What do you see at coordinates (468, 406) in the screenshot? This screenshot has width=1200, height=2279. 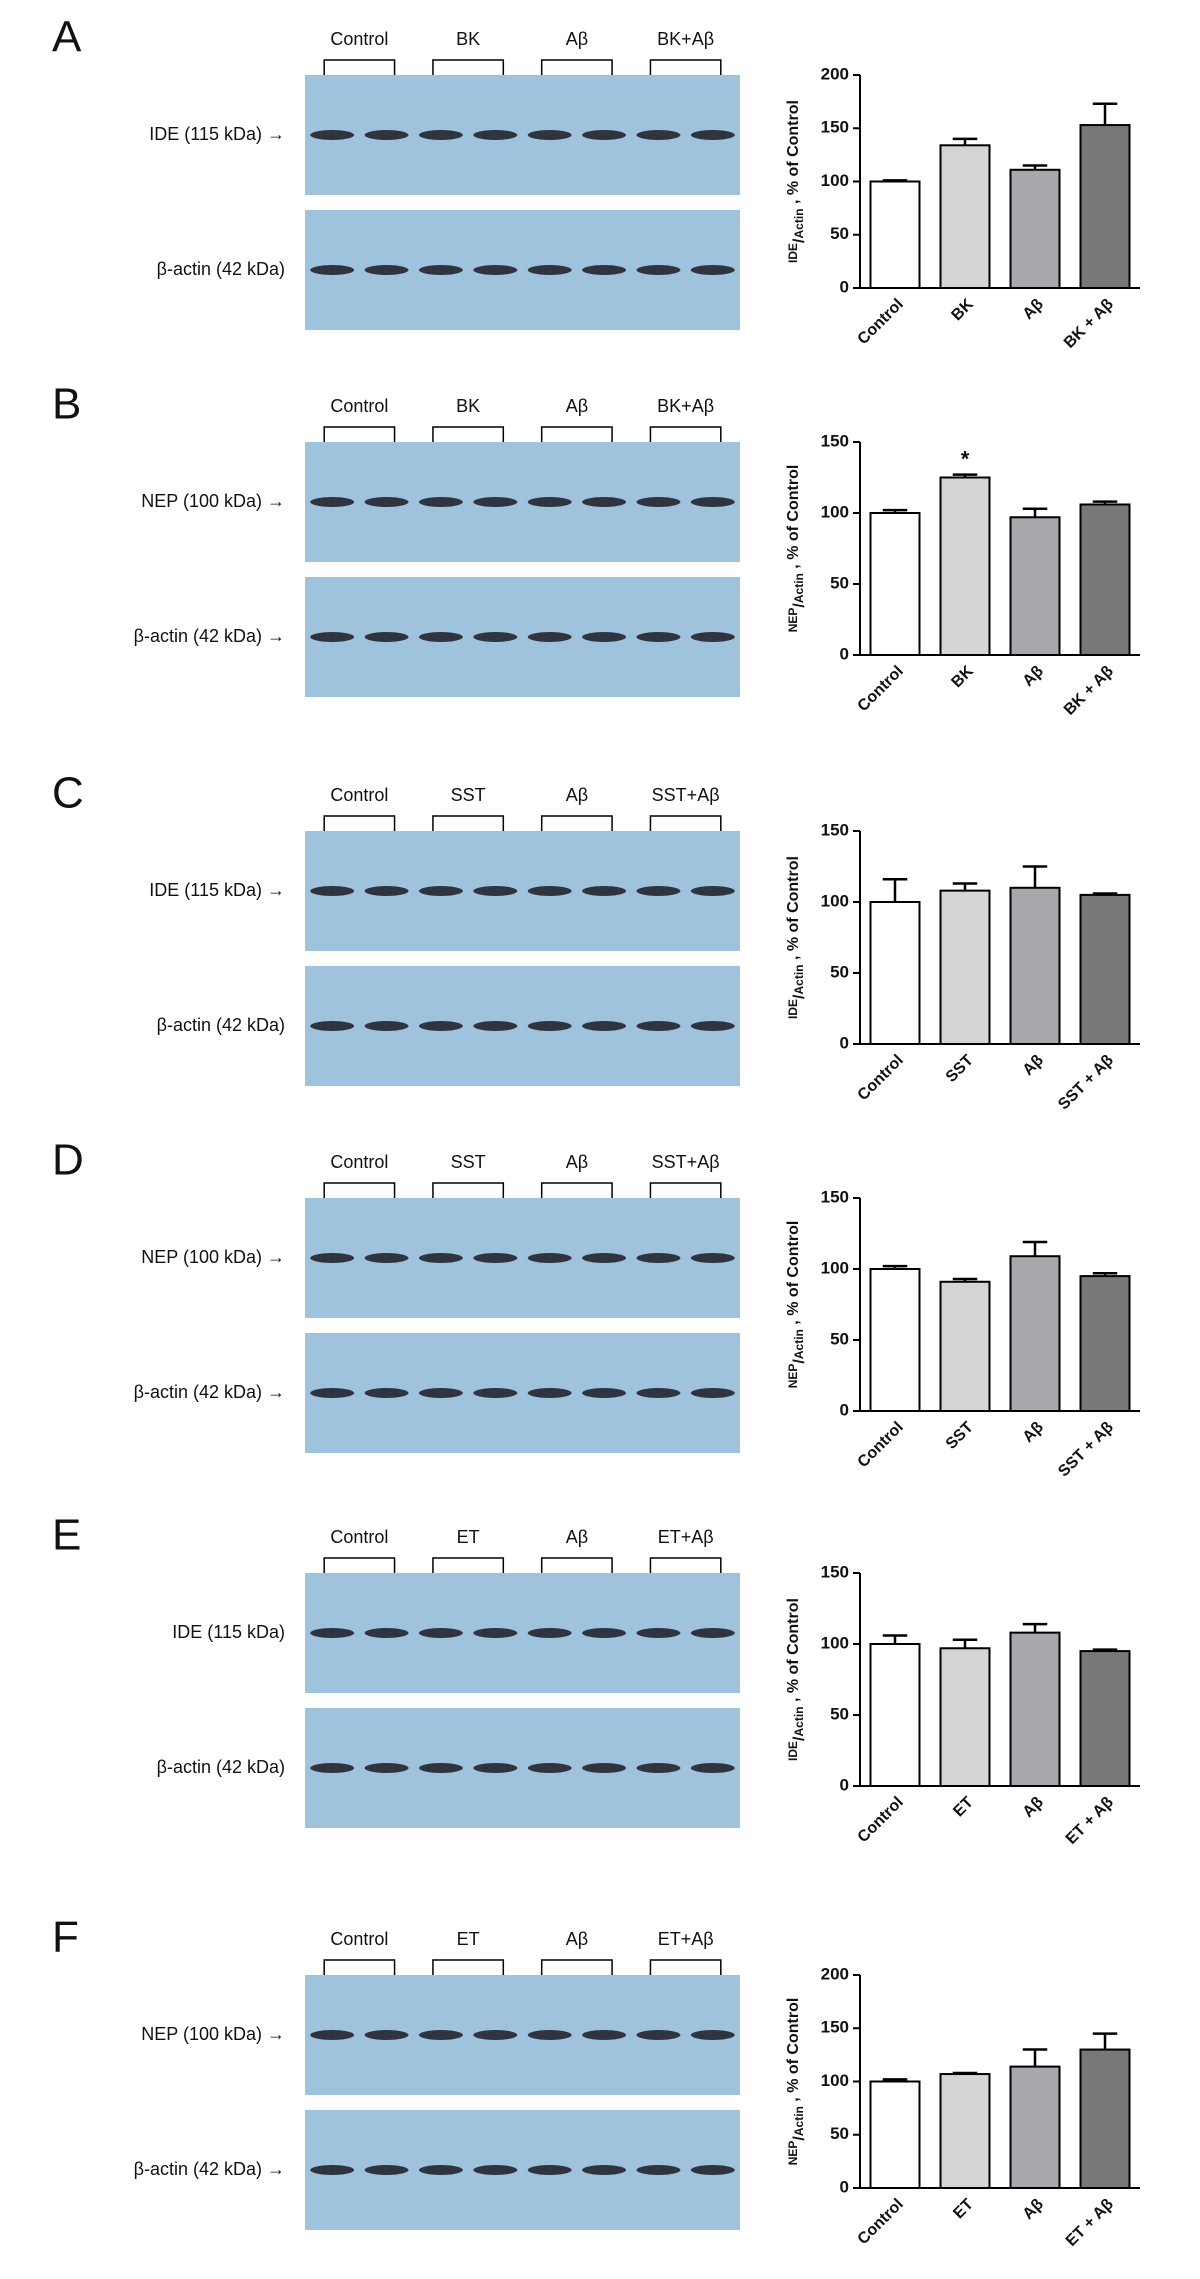 I see `lane-group-label: BK` at bounding box center [468, 406].